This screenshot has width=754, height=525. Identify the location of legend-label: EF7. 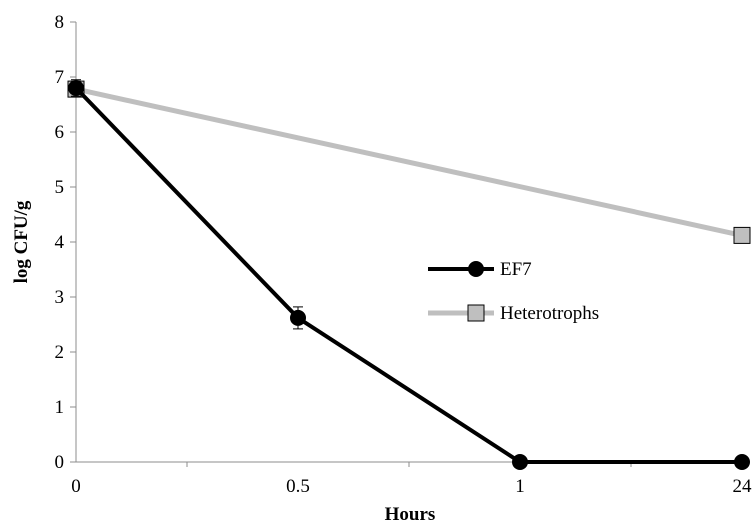
(516, 269).